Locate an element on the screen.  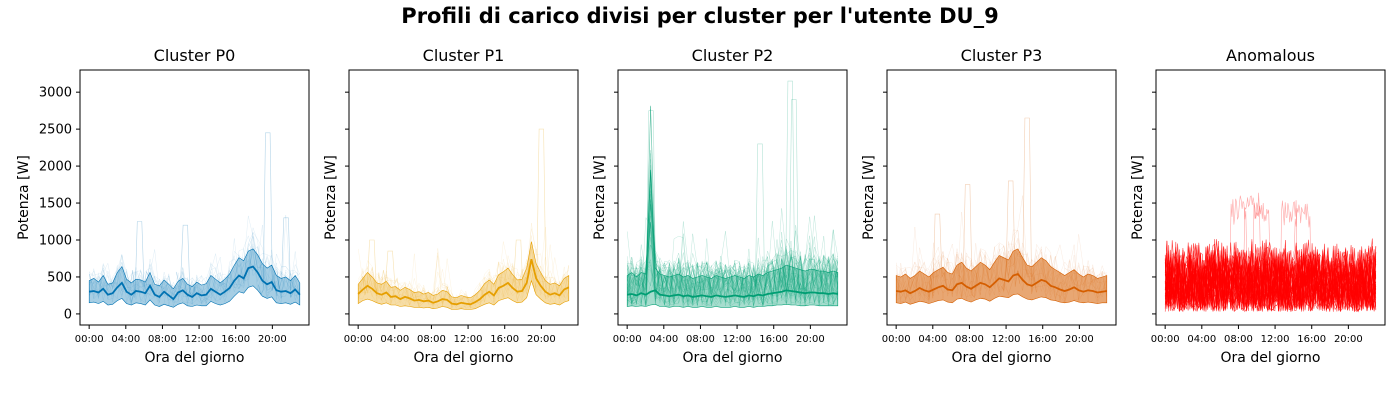
y-tick-label: 2000 is located at coordinates (55, 167).